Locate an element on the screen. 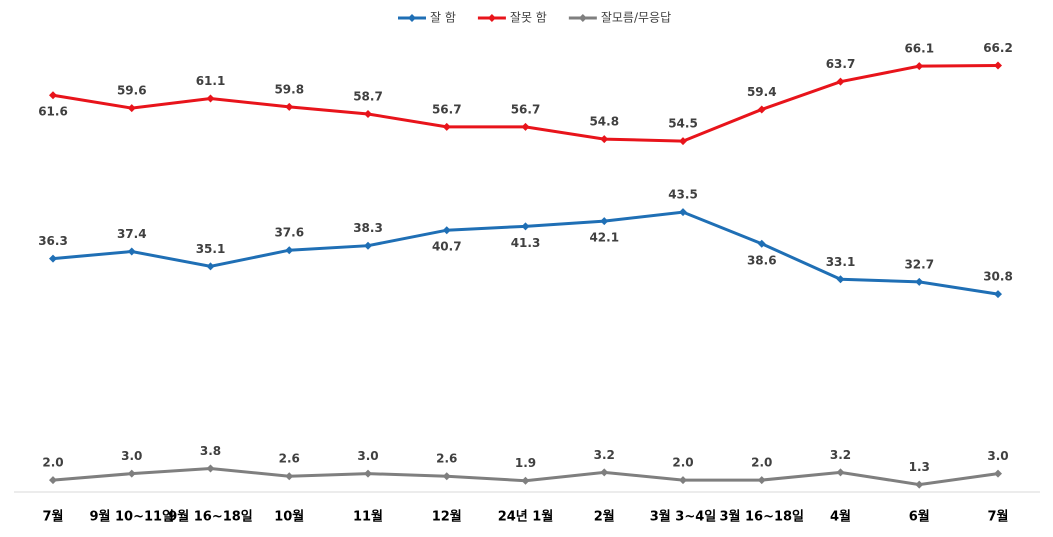 Image resolution: width=1053 pixels, height=537 pixels. value-label: 30.8 is located at coordinates (998, 277).